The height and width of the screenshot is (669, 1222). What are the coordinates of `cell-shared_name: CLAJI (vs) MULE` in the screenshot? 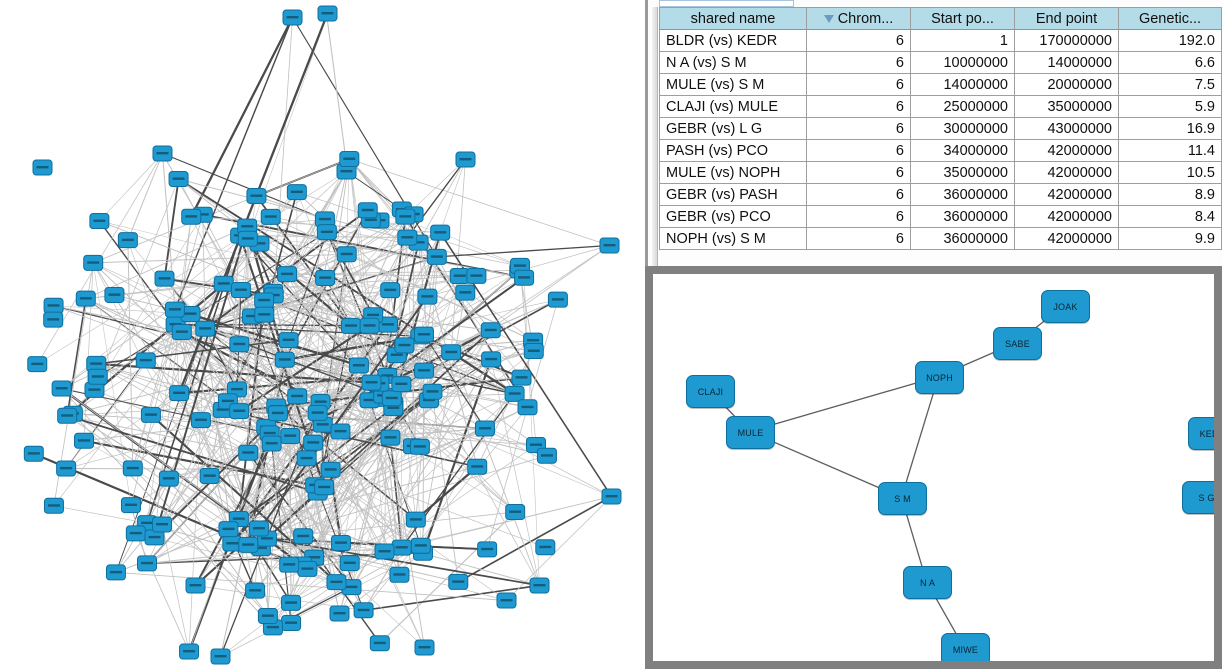 It's located at (733, 106).